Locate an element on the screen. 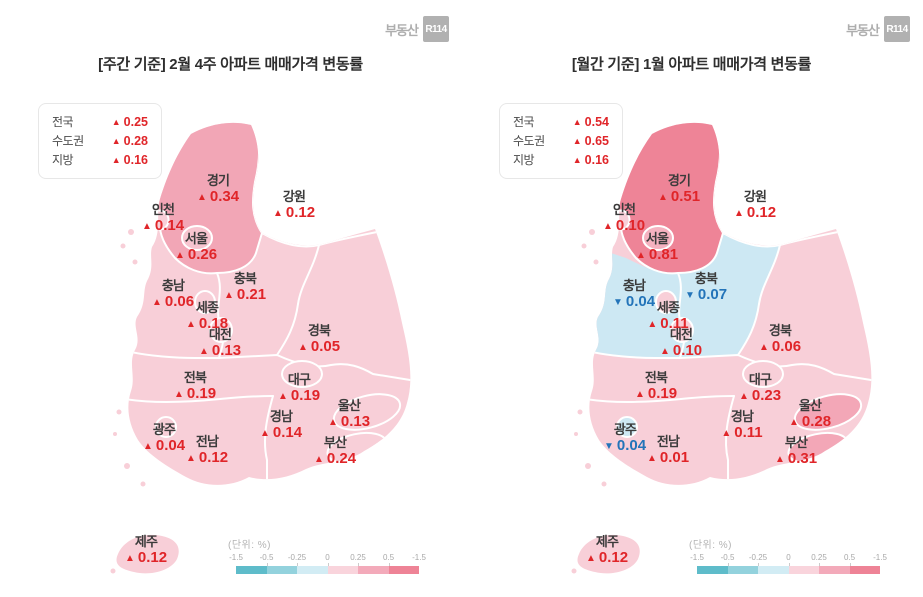 This screenshot has height=597, width=923. region-label-gwangju: 광주 ▲ 0.04 is located at coordinates (164, 438).